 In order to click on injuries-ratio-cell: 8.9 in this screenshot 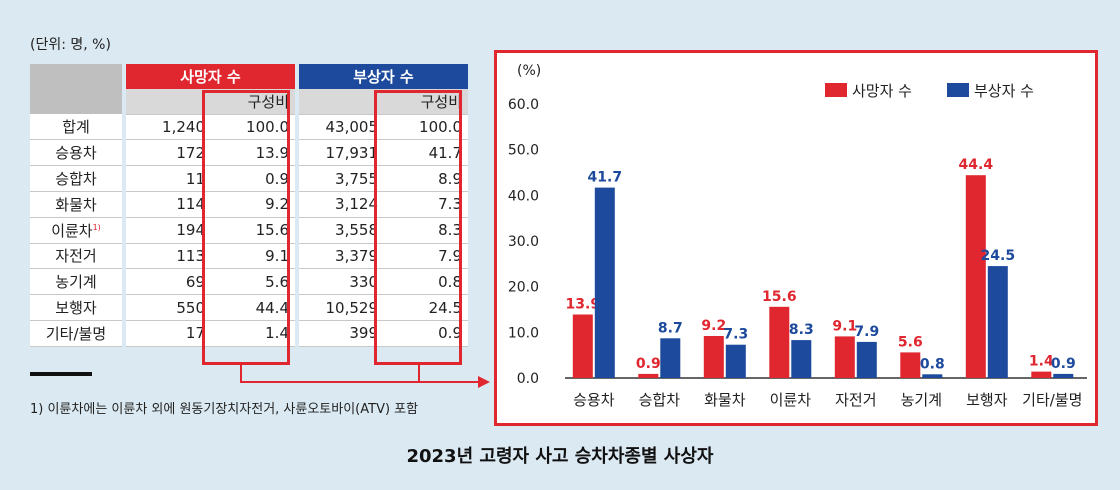, I will do `click(426, 178)`.